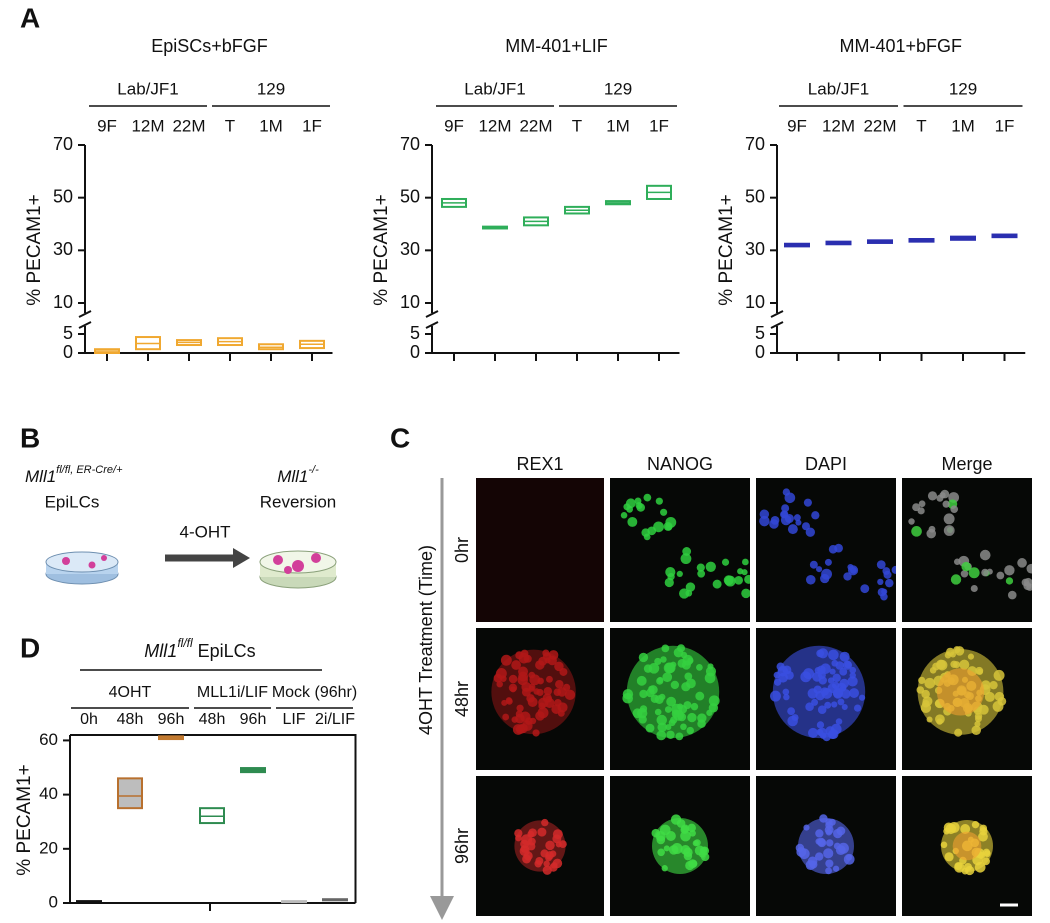  Describe the element at coordinates (966, 464) in the screenshot. I see `column-label: Merge` at that location.